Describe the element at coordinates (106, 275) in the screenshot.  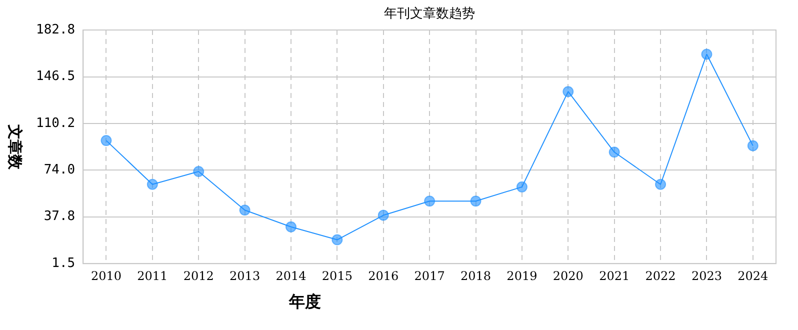
I see `x-tick-label: 2010` at that location.